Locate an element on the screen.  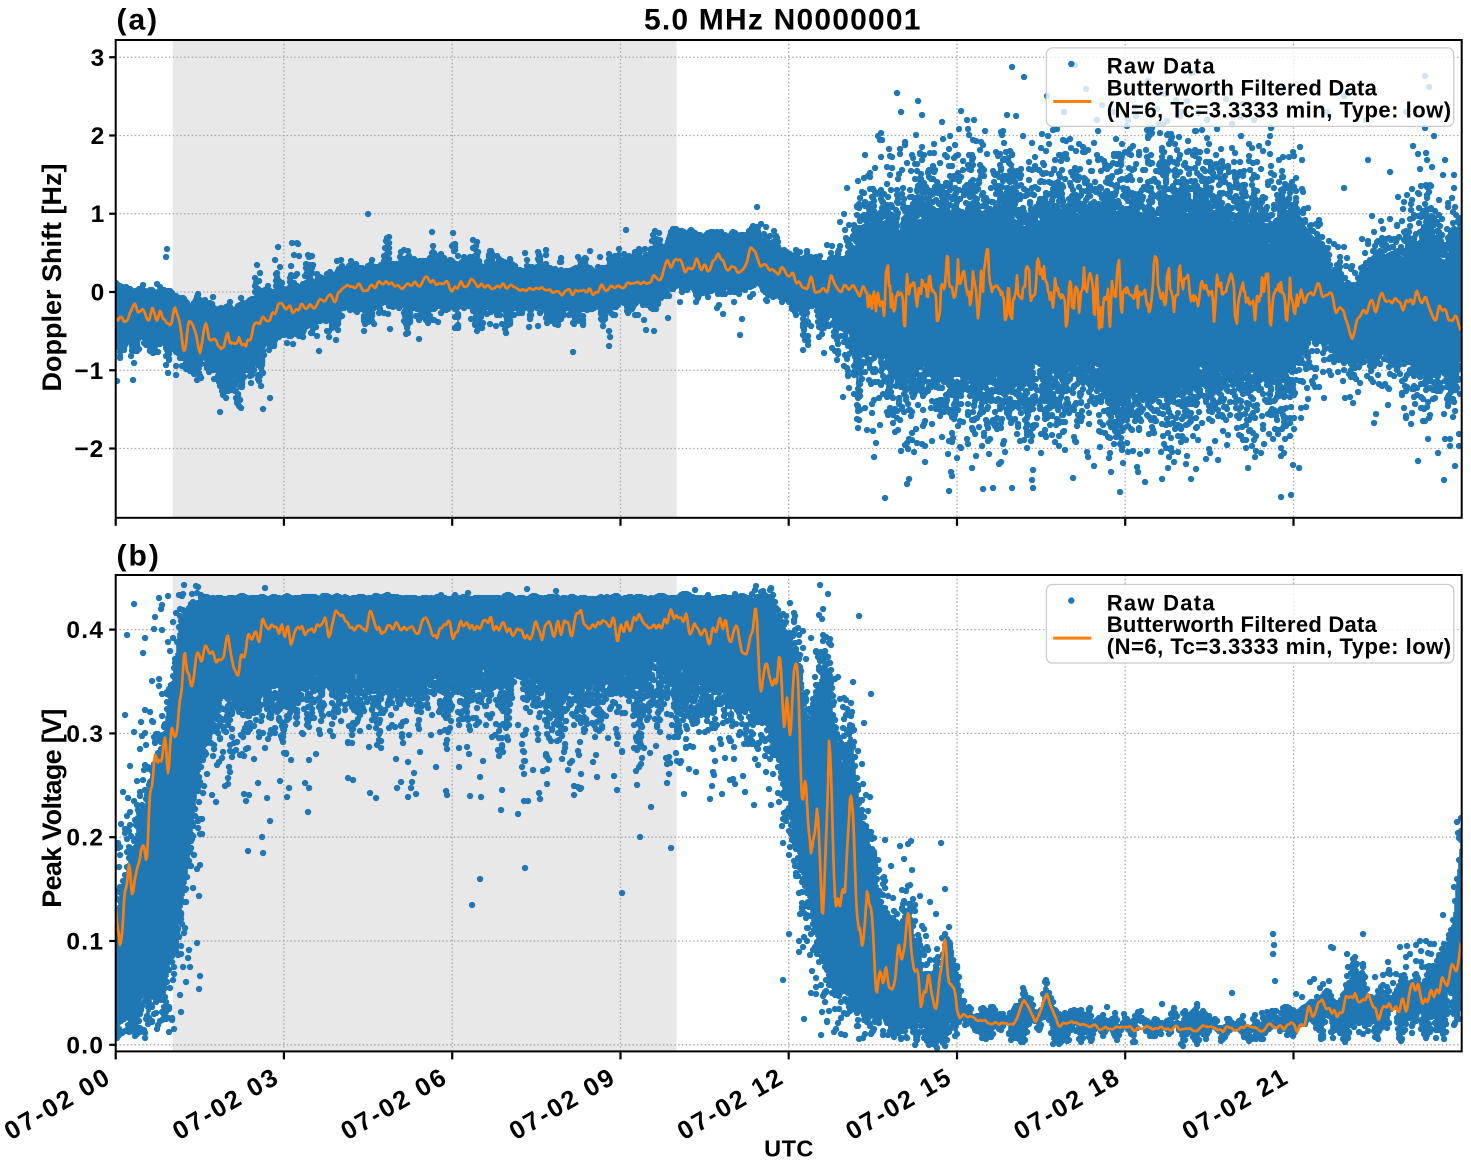
svg-text: UTC is located at coordinates (789, 1149).